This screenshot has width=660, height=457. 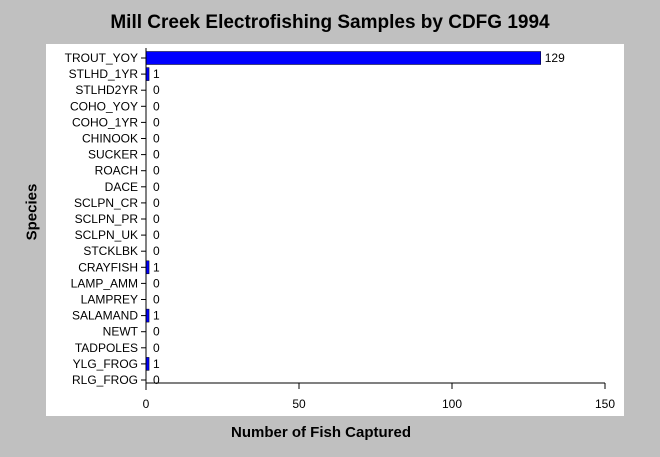 What do you see at coordinates (110, 139) in the screenshot?
I see `category-label: CHINOOK` at bounding box center [110, 139].